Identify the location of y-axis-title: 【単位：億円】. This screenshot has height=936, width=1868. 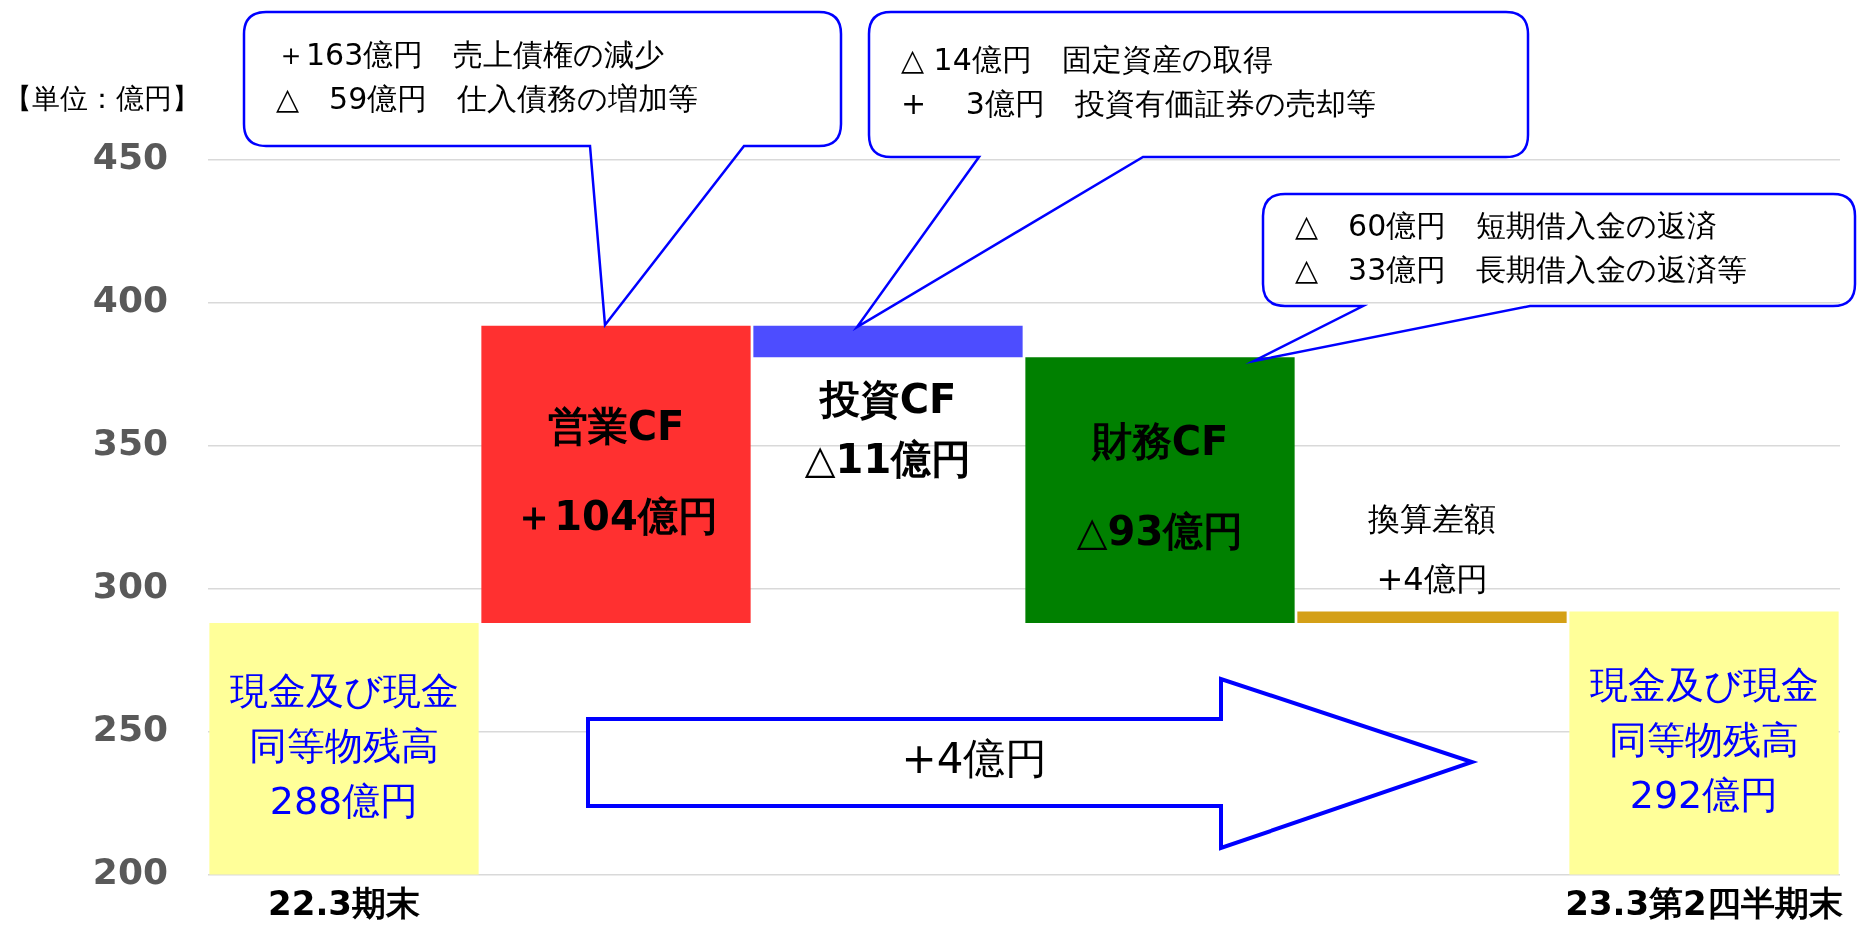
(102, 99).